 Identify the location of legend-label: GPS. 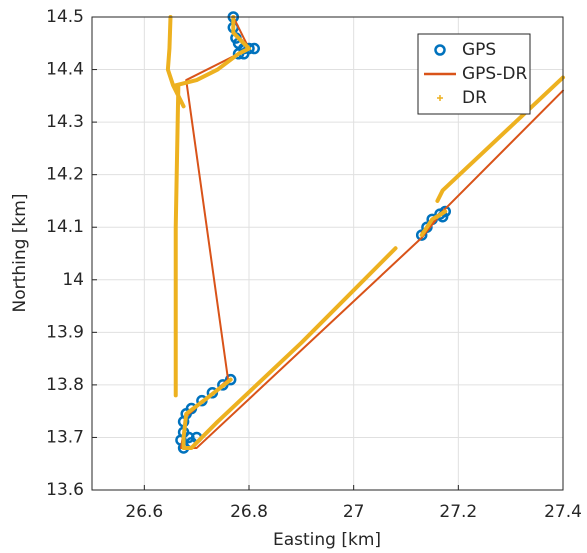
(479, 50).